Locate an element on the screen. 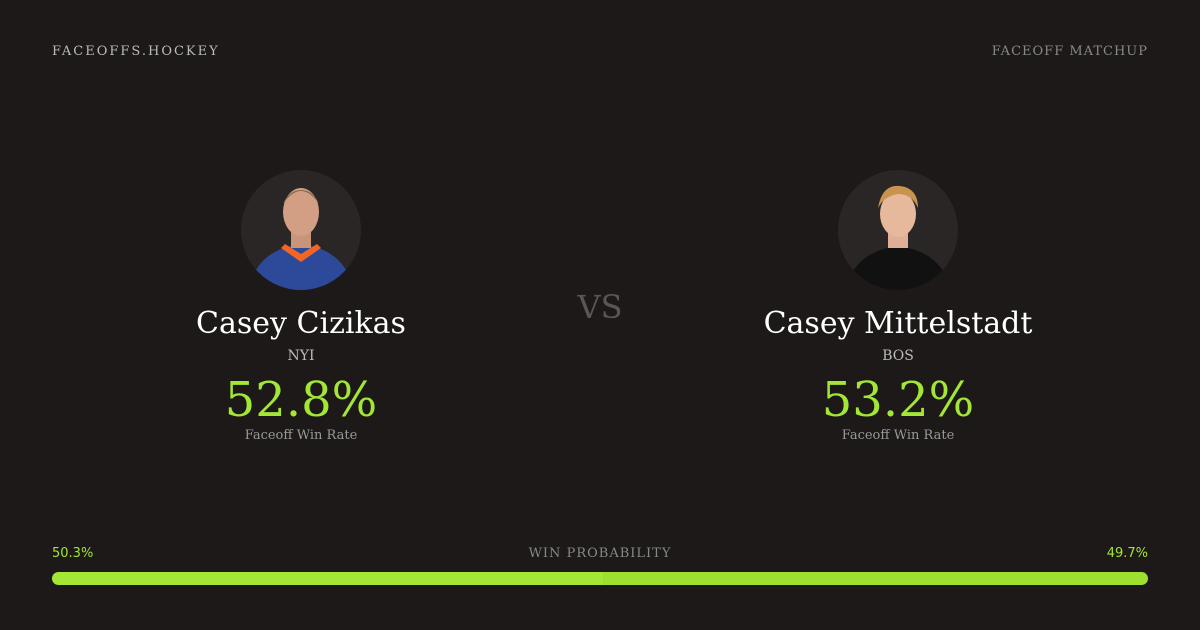  prob-title: WIN PROBABILITY is located at coordinates (600, 553).